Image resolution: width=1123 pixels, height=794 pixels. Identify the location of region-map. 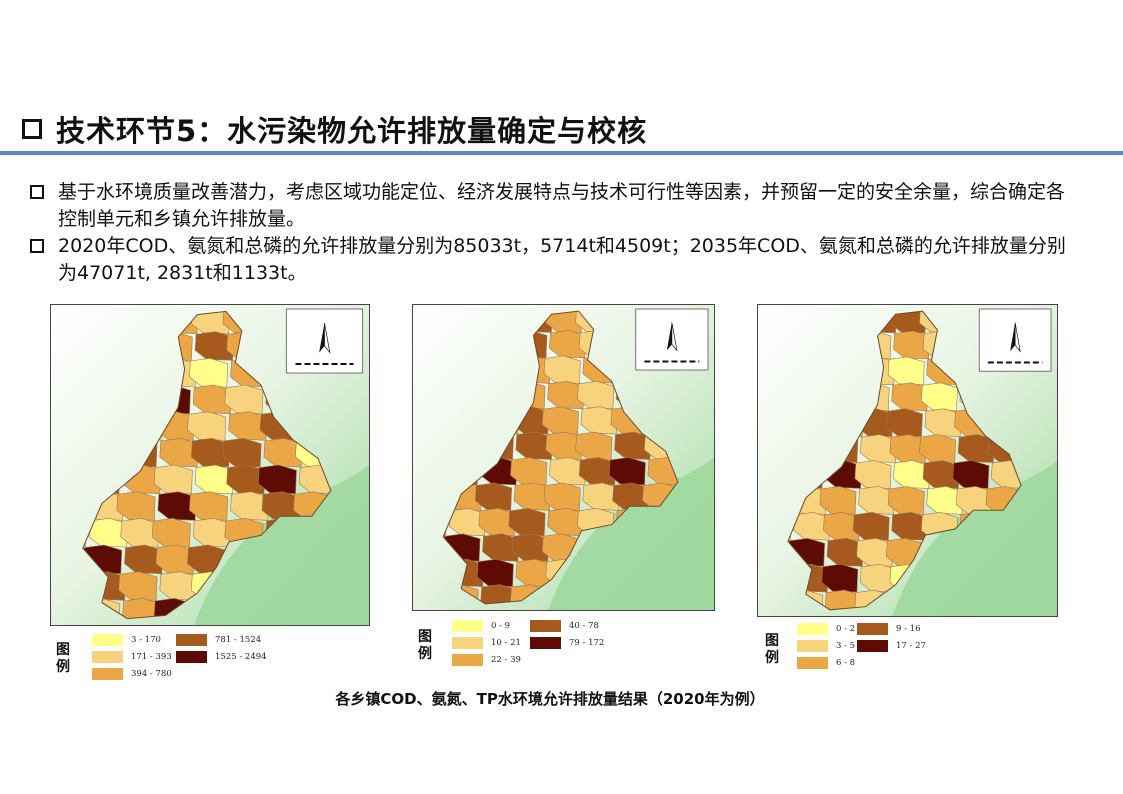
(210, 465).